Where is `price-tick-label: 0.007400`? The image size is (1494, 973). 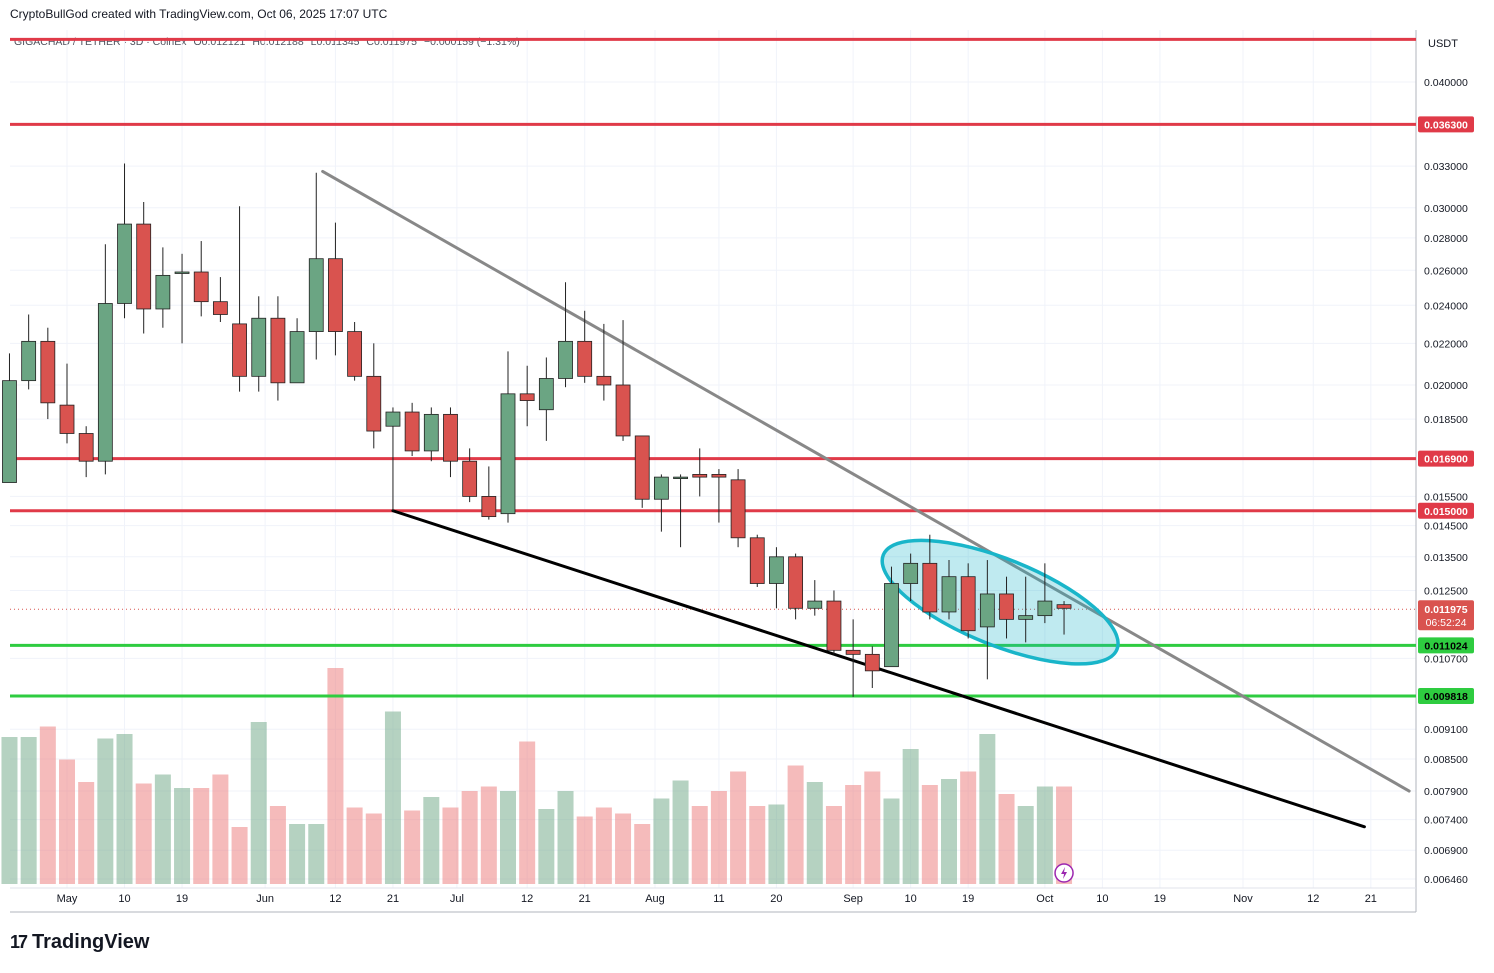
price-tick-label: 0.007400 is located at coordinates (1446, 821).